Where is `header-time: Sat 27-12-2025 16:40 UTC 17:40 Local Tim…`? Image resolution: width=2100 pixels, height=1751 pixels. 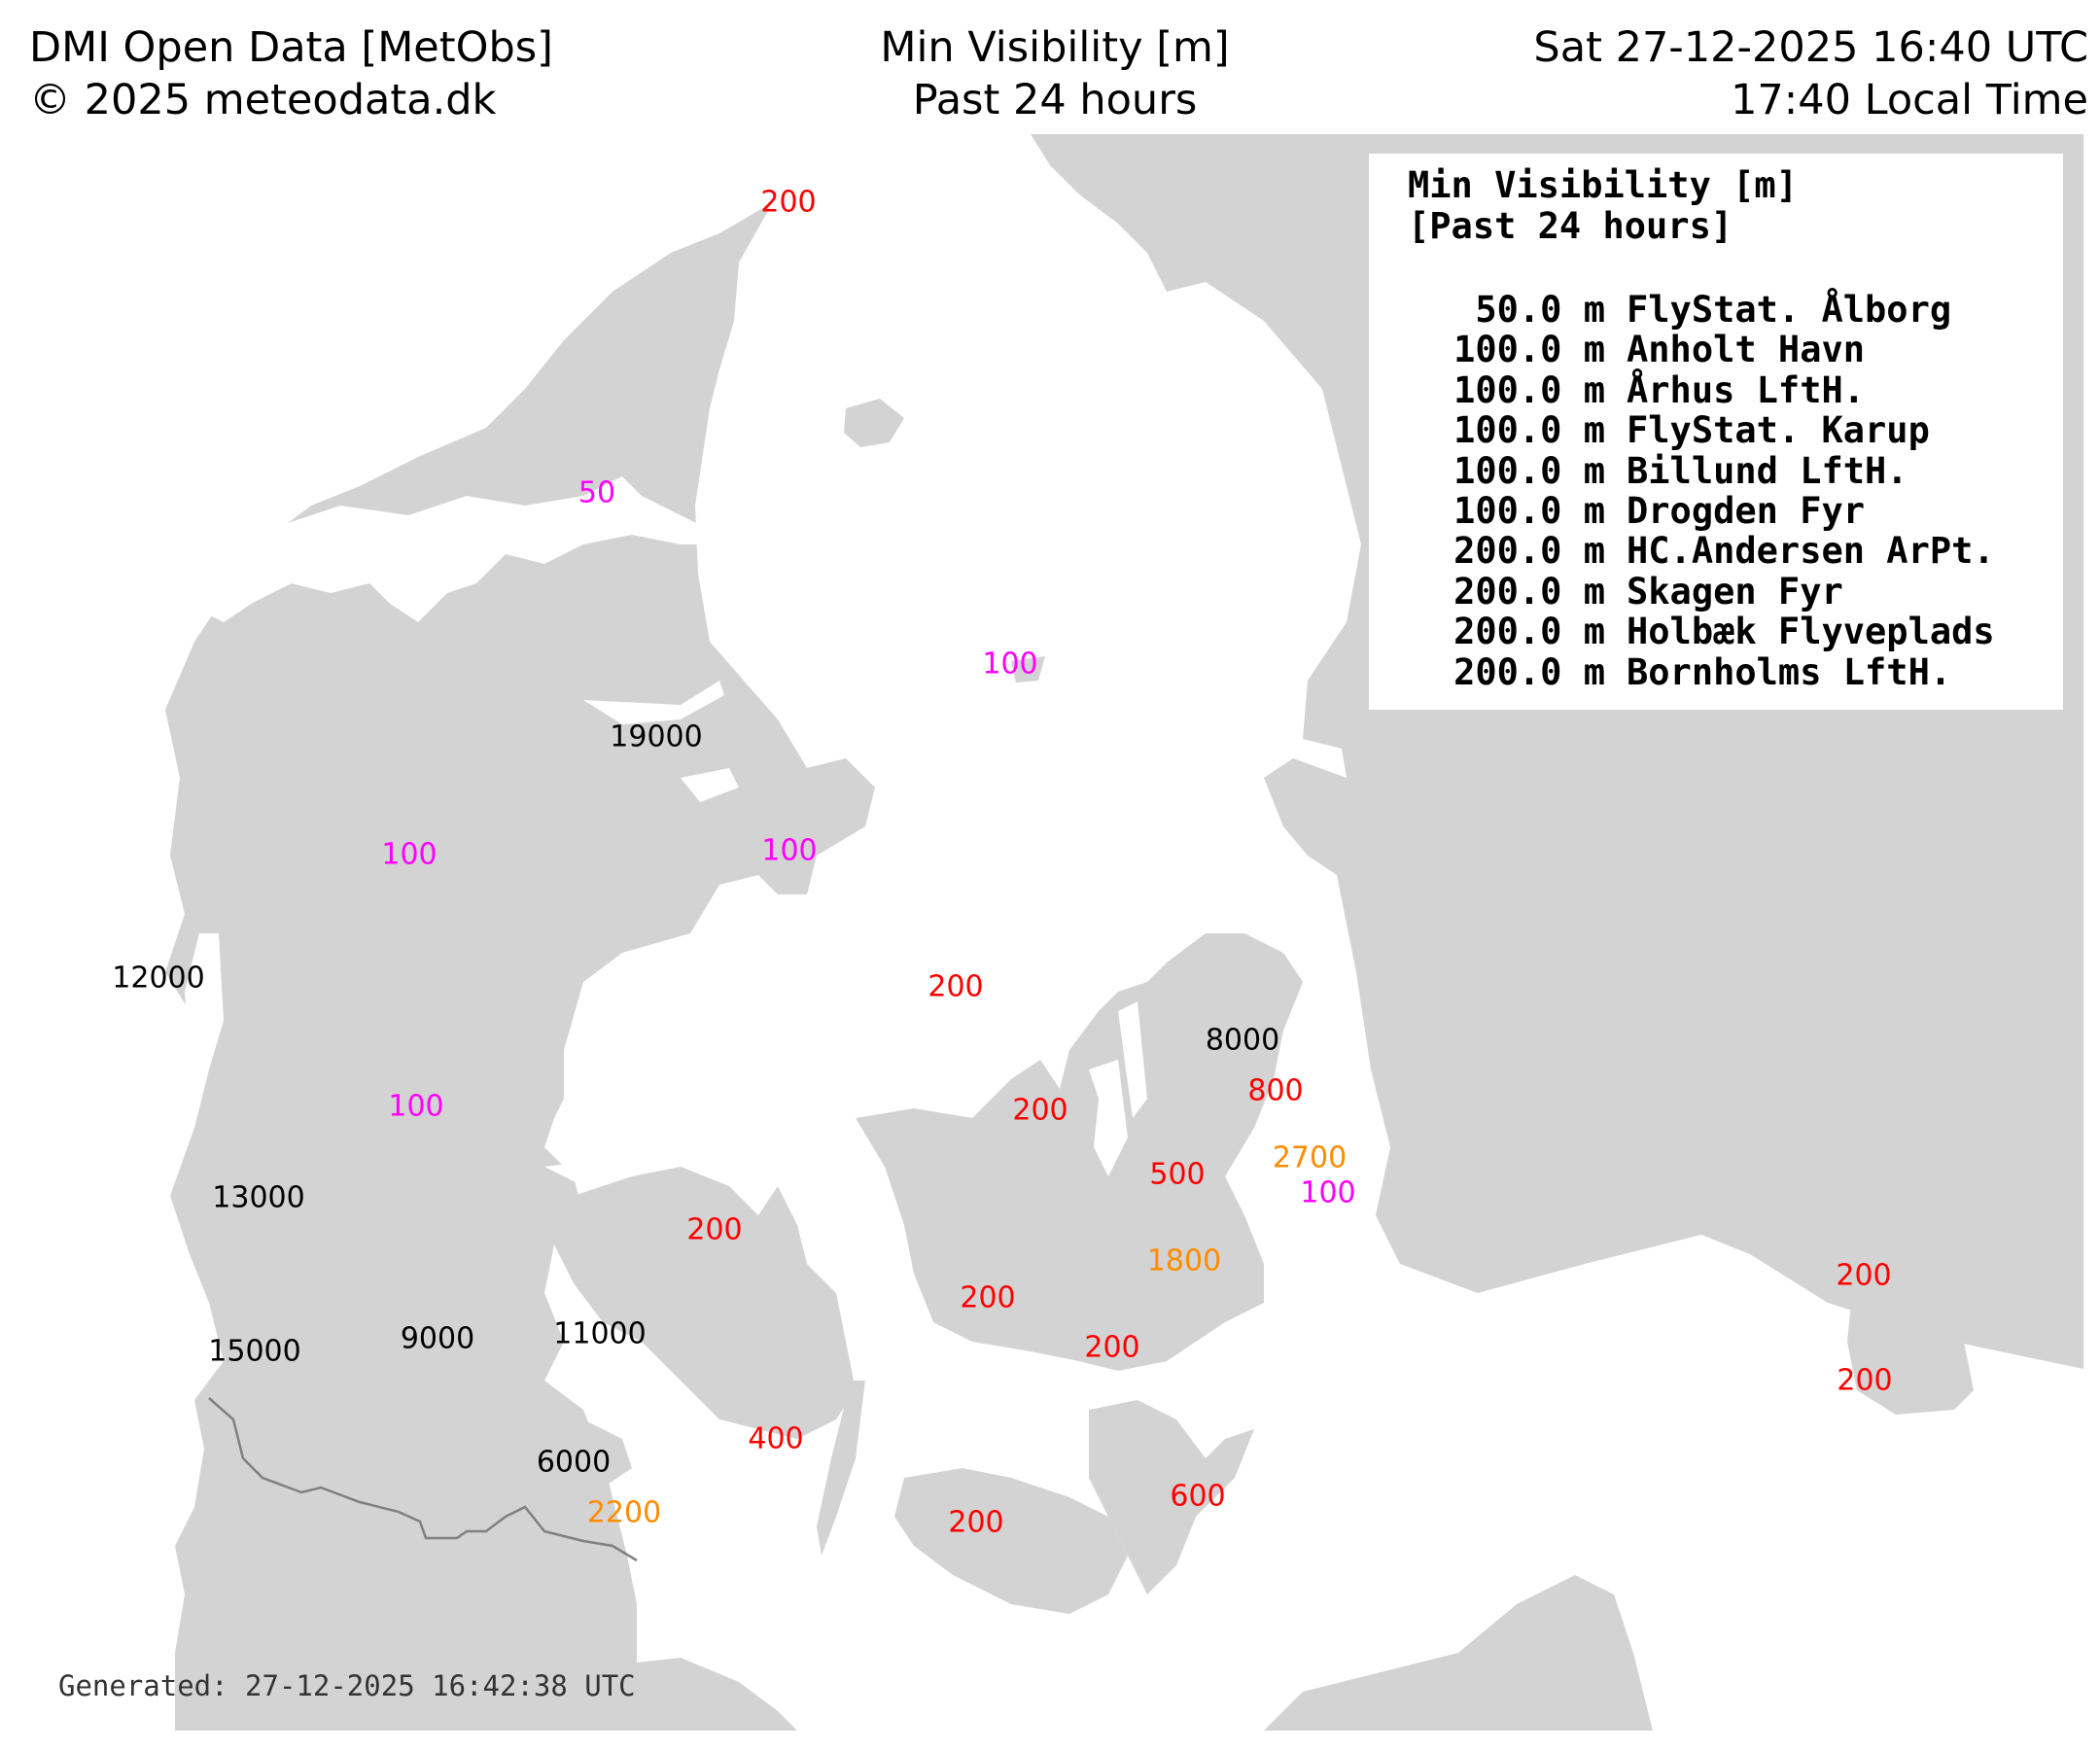
header-time: Sat 27-12-2025 16:40 UTC 17:40 Local Tim… is located at coordinates (1810, 73).